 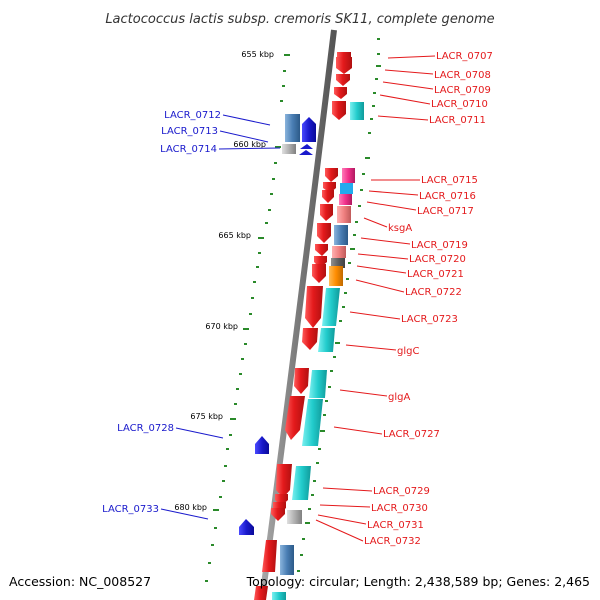 What do you see at coordinates (189, 131) in the screenshot?
I see `gene-label: LACR_0713` at bounding box center [189, 131].